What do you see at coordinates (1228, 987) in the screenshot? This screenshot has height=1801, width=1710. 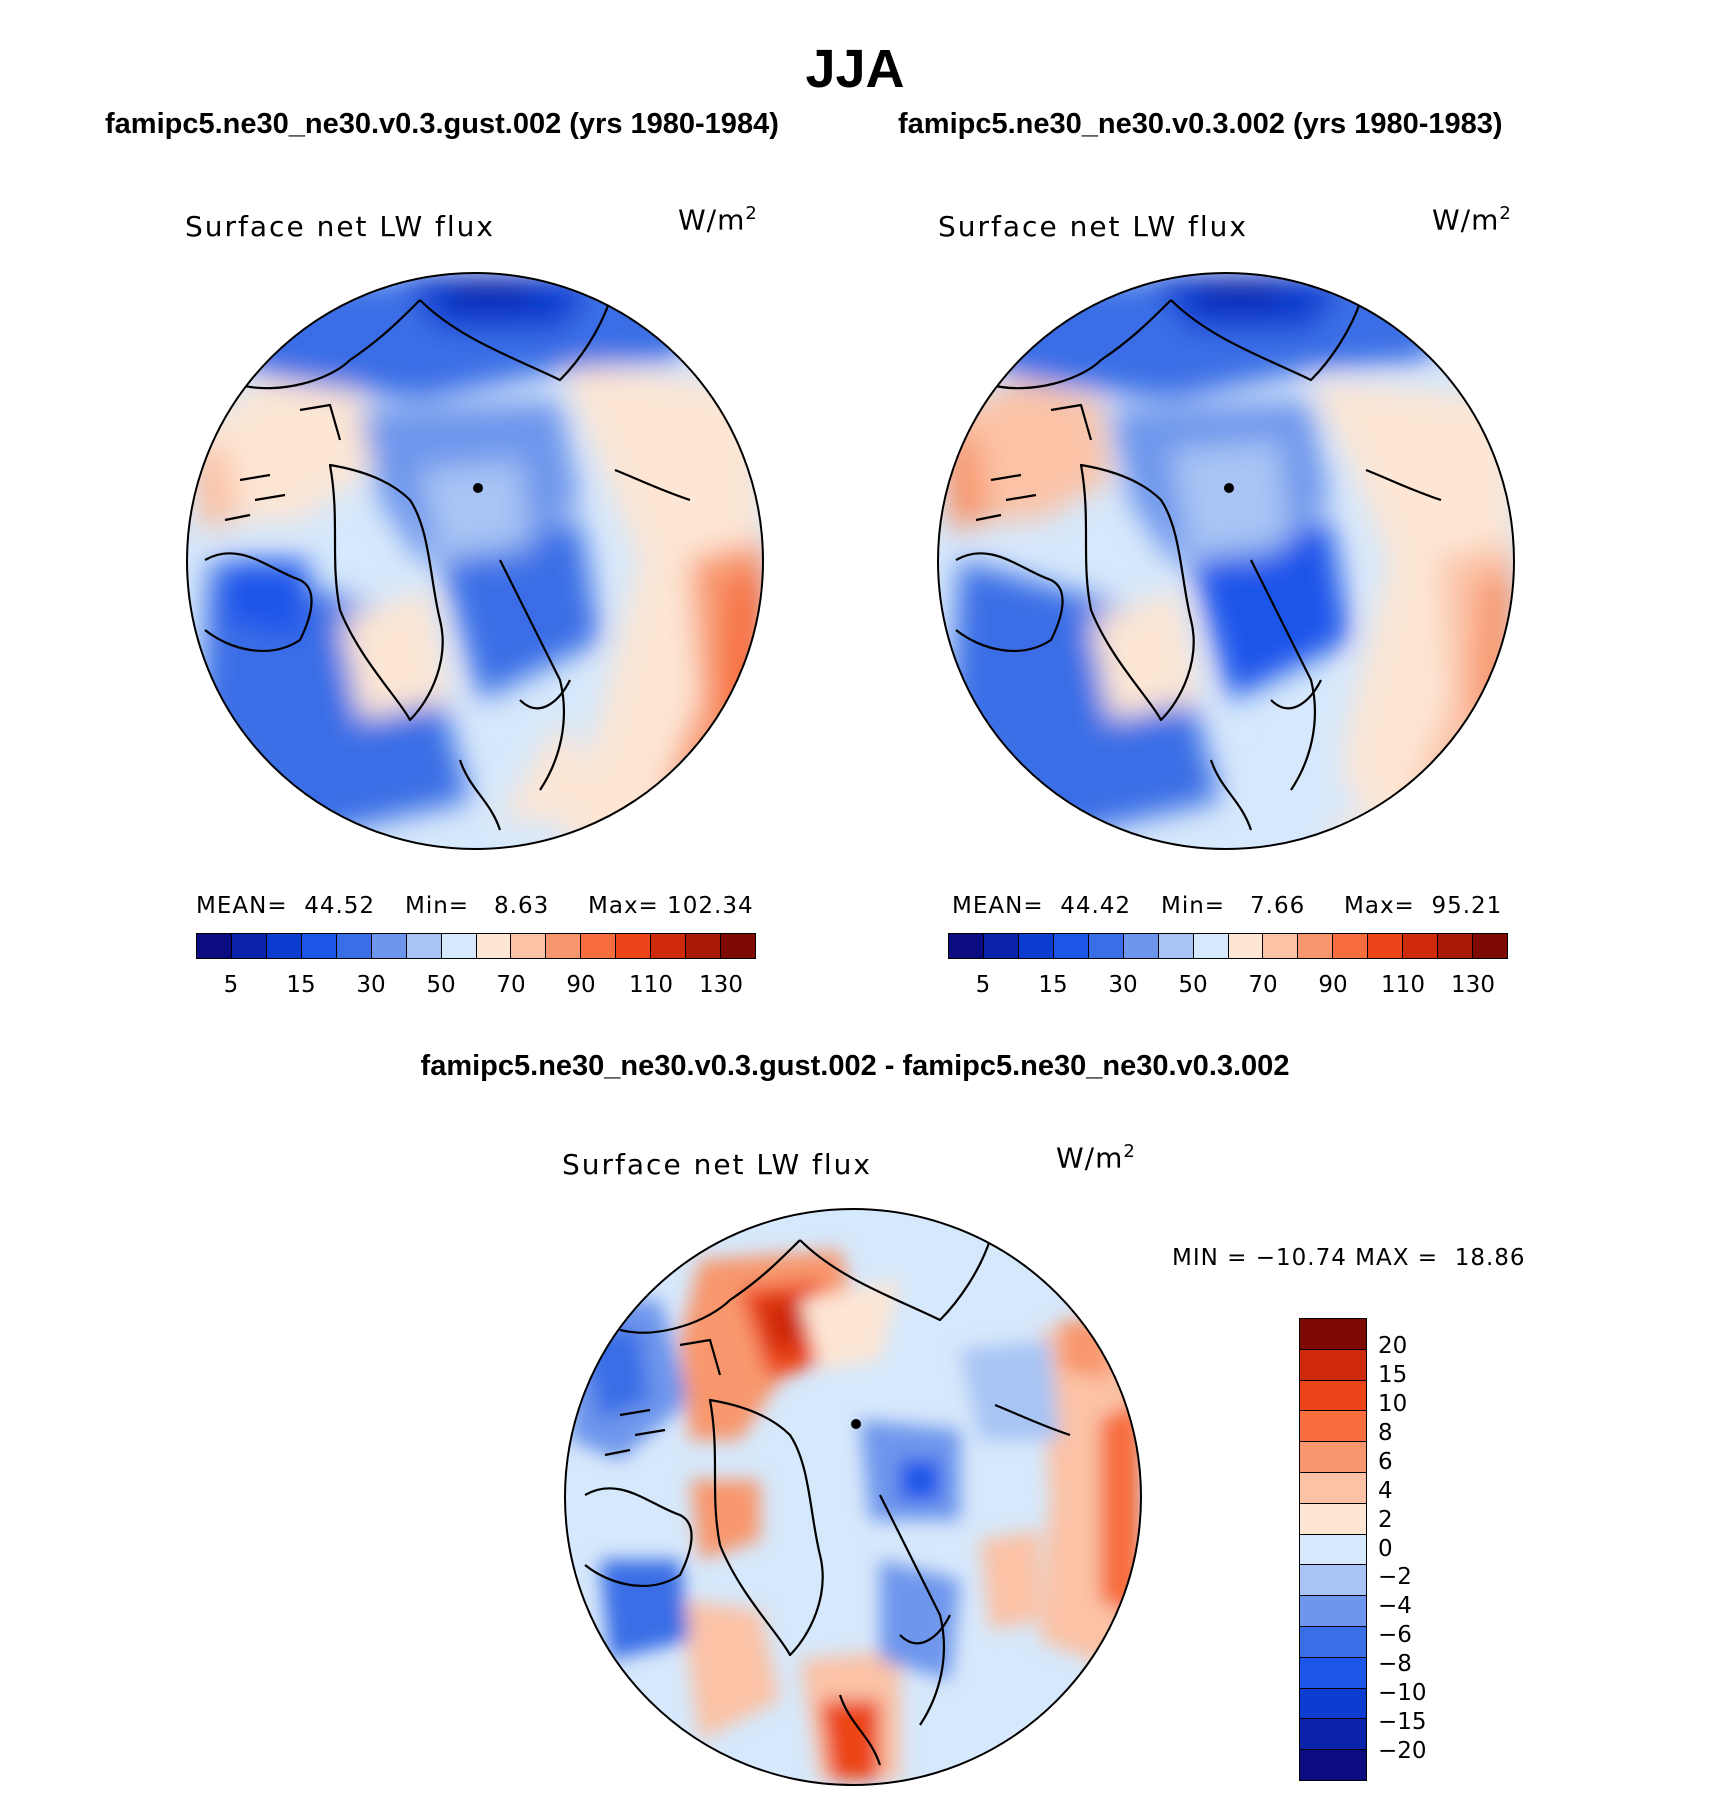 I see `panel-2-colorbar-ticks: 5 15 30 50 70 90 110 130` at bounding box center [1228, 987].